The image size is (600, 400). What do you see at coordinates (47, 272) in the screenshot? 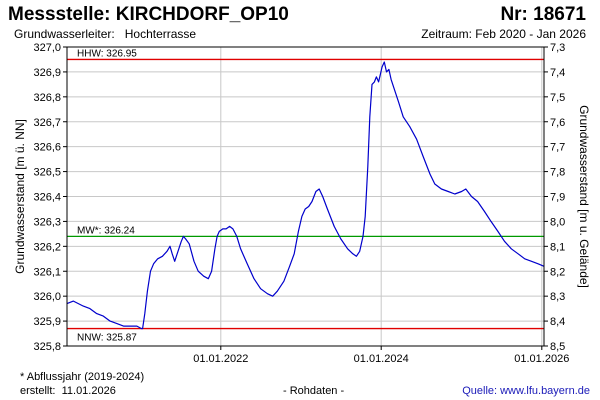
I see `y-tick-label-left: 326,1` at bounding box center [47, 272].